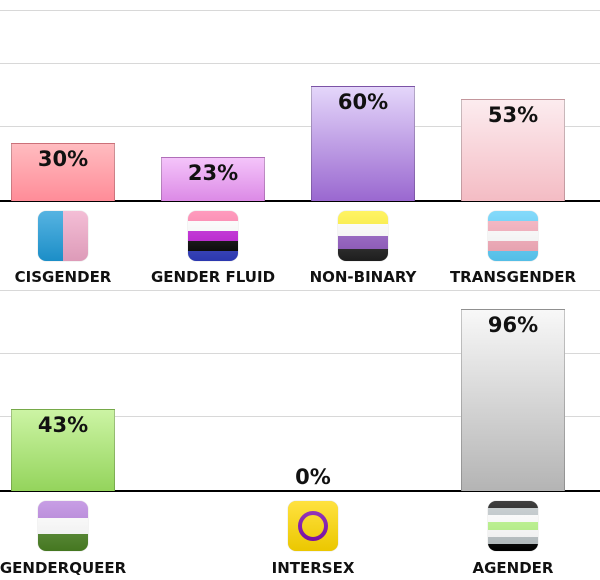 This screenshot has width=600, height=580. I want to click on data-label: 23%, so click(213, 172).